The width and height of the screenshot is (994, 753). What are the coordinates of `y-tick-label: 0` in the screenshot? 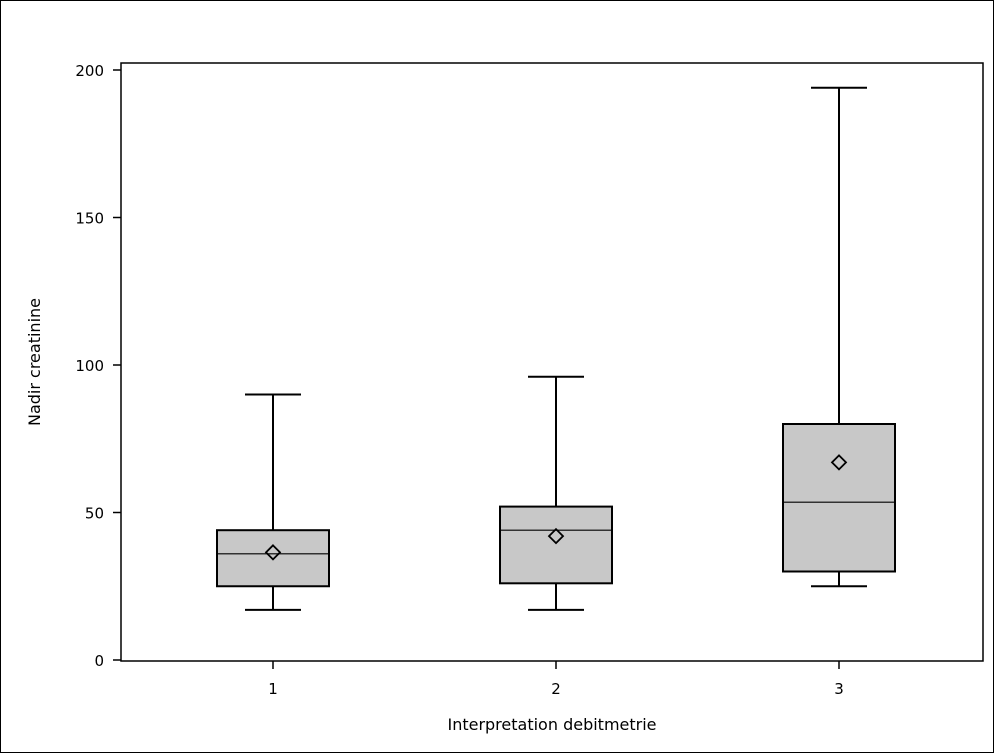 It's located at (99, 661).